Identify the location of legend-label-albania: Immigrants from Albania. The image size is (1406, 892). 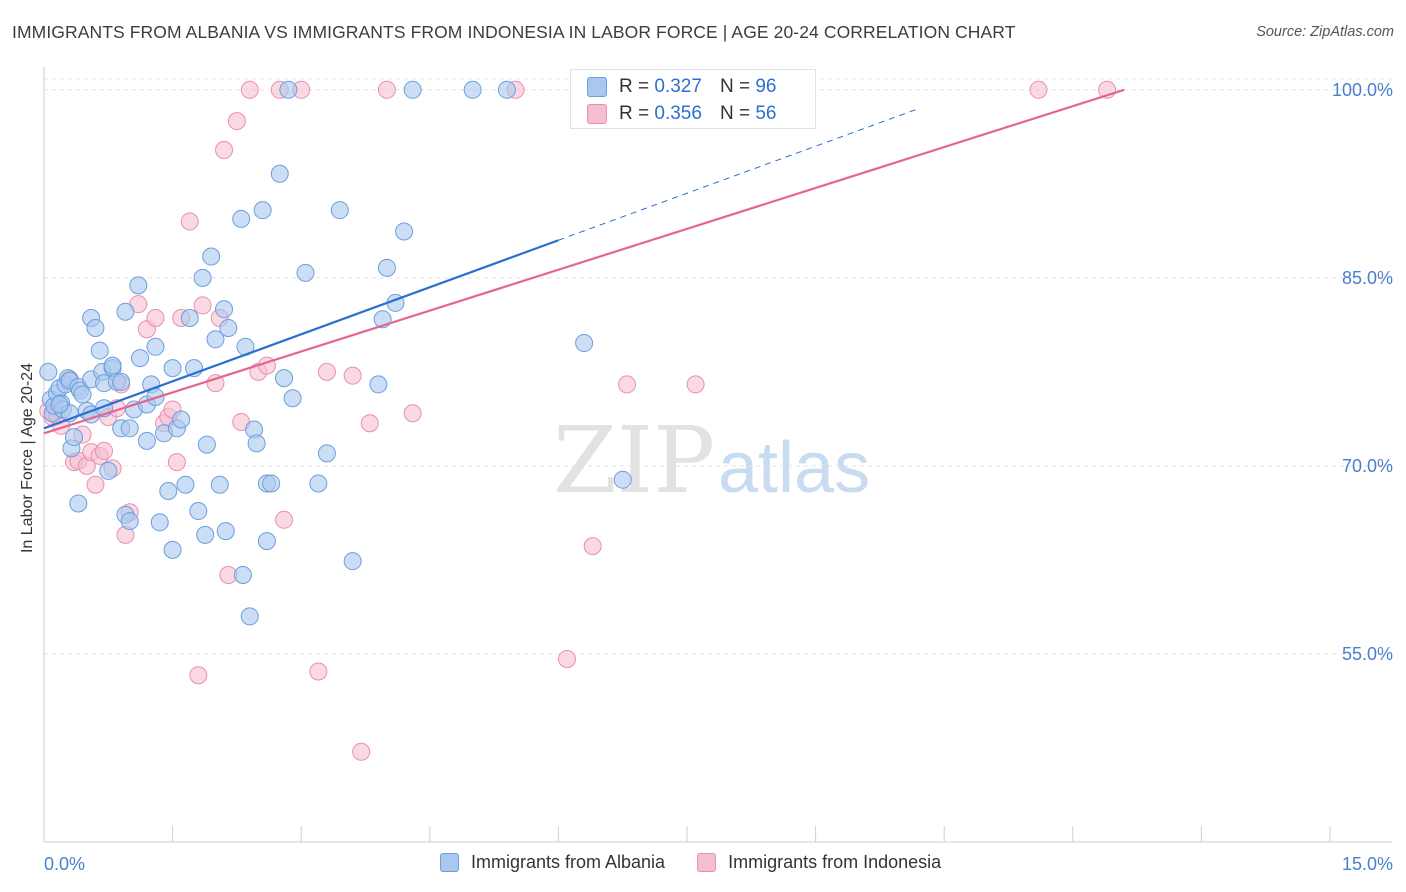
(568, 862).